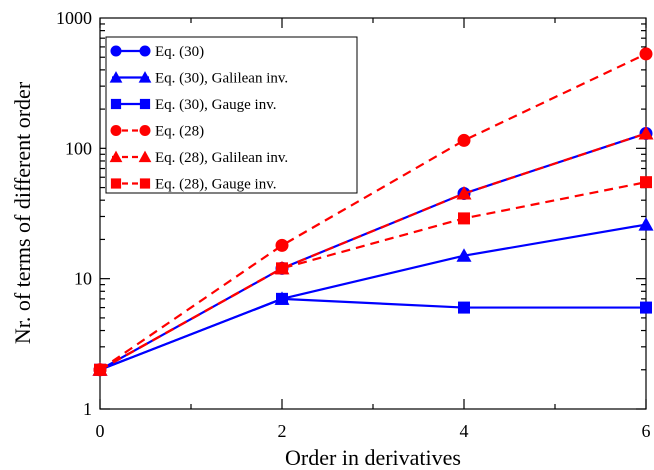 The height and width of the screenshot is (470, 654). What do you see at coordinates (78, 148) in the screenshot?
I see `y-tick-label: 100` at bounding box center [78, 148].